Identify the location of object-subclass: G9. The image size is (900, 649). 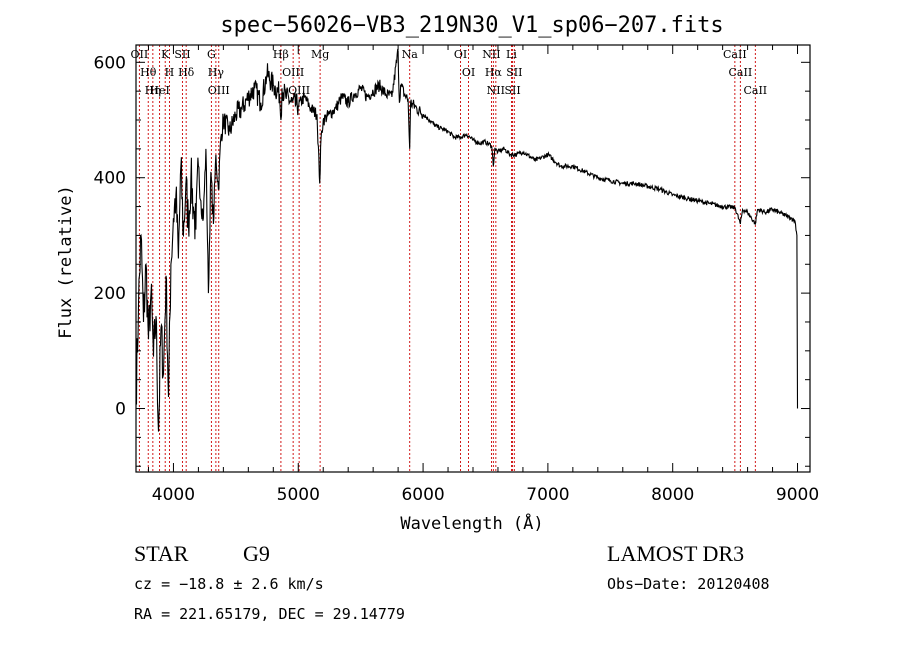
(256, 553).